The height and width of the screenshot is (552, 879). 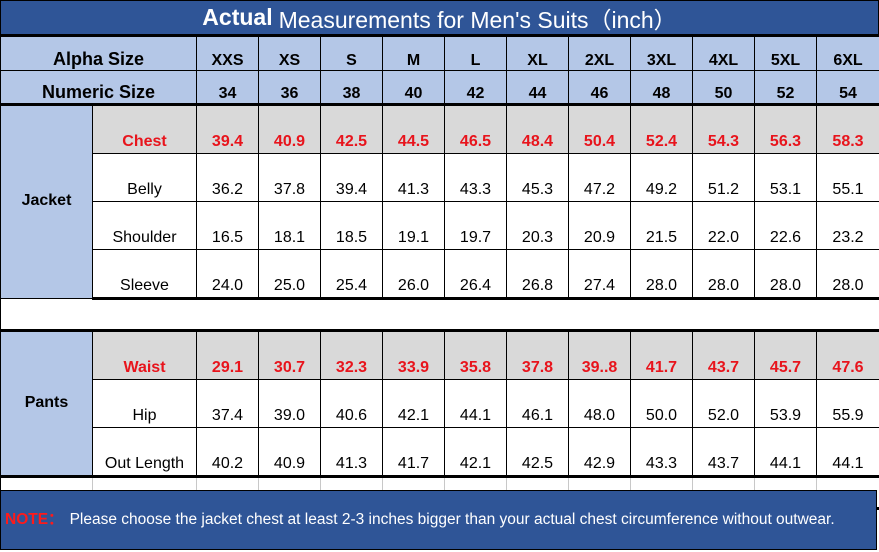 What do you see at coordinates (723, 53) in the screenshot?
I see `alpha-size-cell: 4XL` at bounding box center [723, 53].